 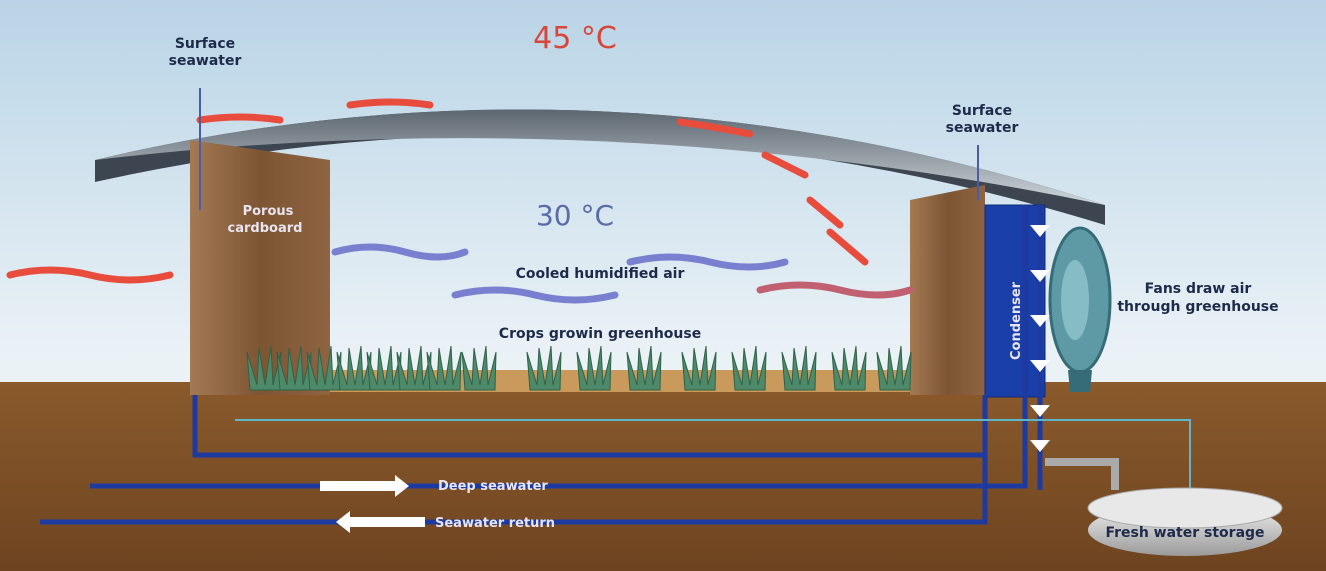 What do you see at coordinates (260, 267) in the screenshot?
I see `left-wall` at bounding box center [260, 267].